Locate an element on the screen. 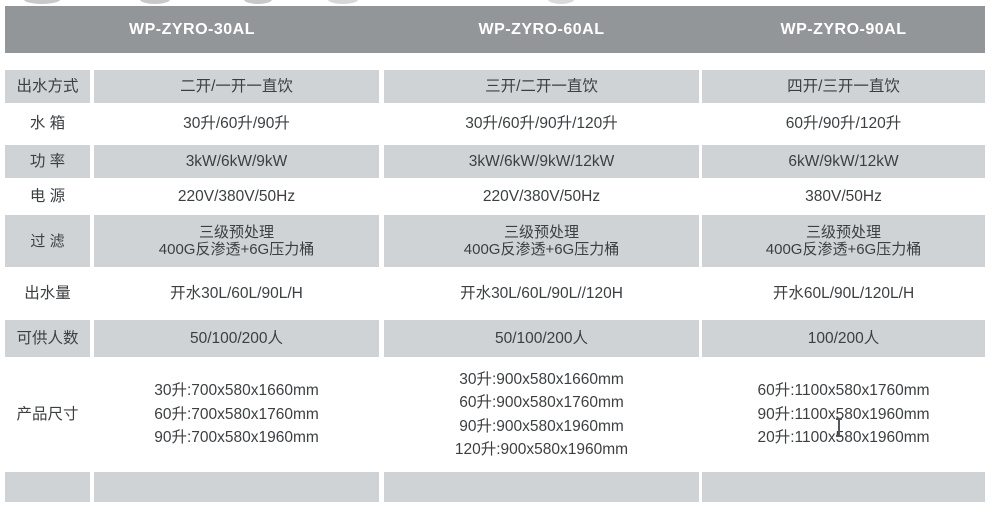 The image size is (995, 512). column-title: WP-ZYRO-90AL is located at coordinates (843, 29).